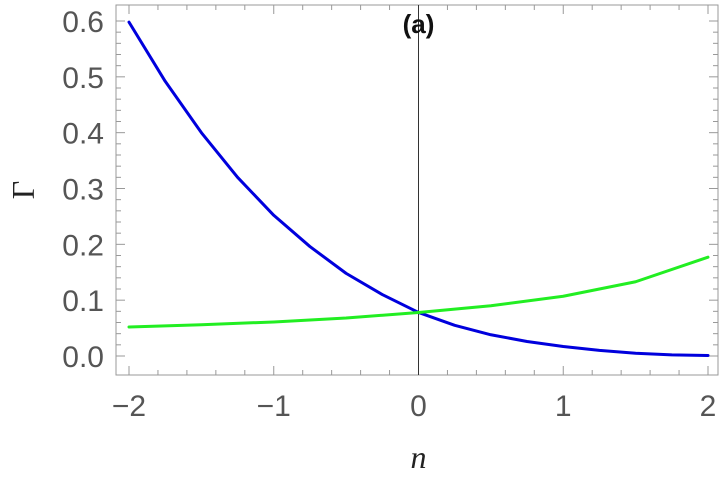 This screenshot has width=720, height=484. Describe the element at coordinates (563, 406) in the screenshot. I see `x-tick-label: 1` at that location.